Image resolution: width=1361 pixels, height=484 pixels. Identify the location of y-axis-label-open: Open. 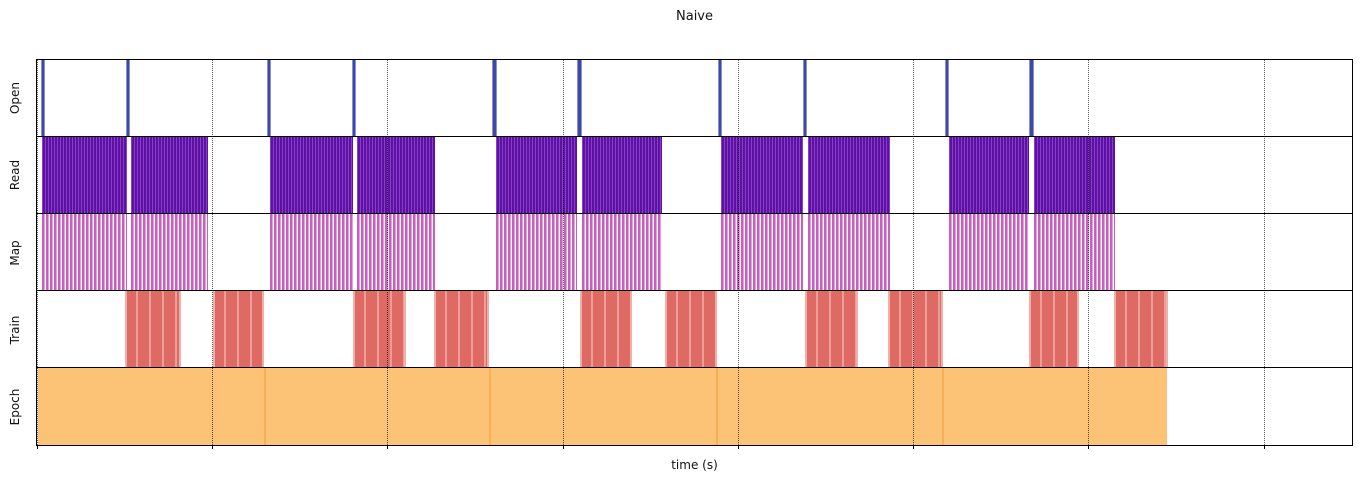
(15, 97).